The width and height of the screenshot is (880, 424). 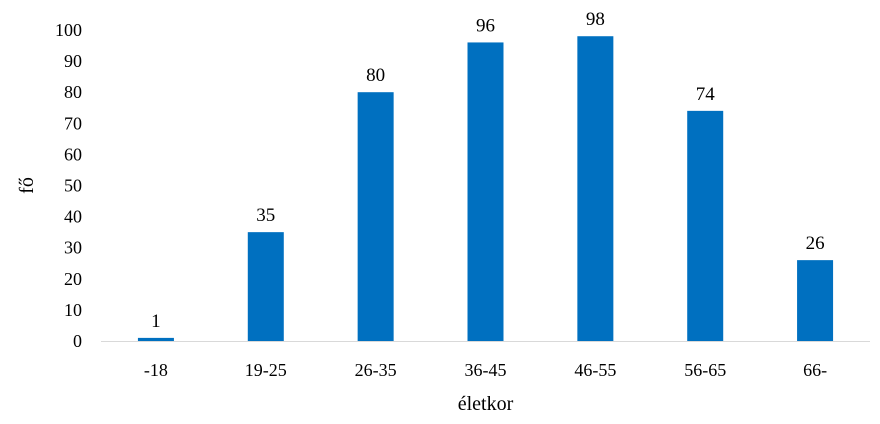 I want to click on y-axis-ticks: 0 10 20 30 40 50 60 70 80 90 100, so click(x=68, y=185).